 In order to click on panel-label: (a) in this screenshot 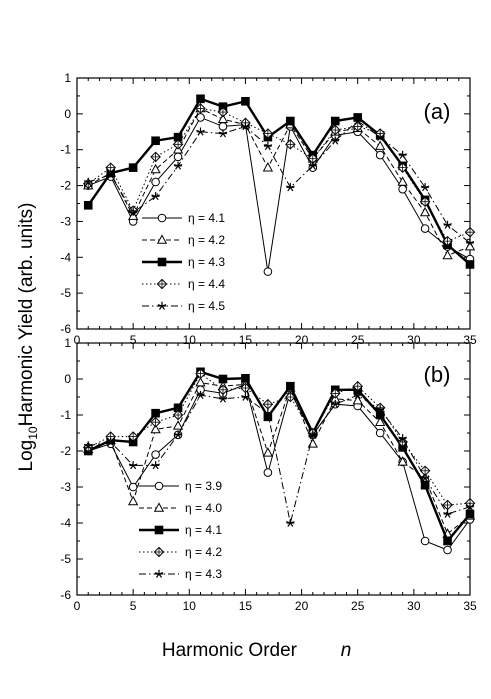, I will do `click(437, 111)`.